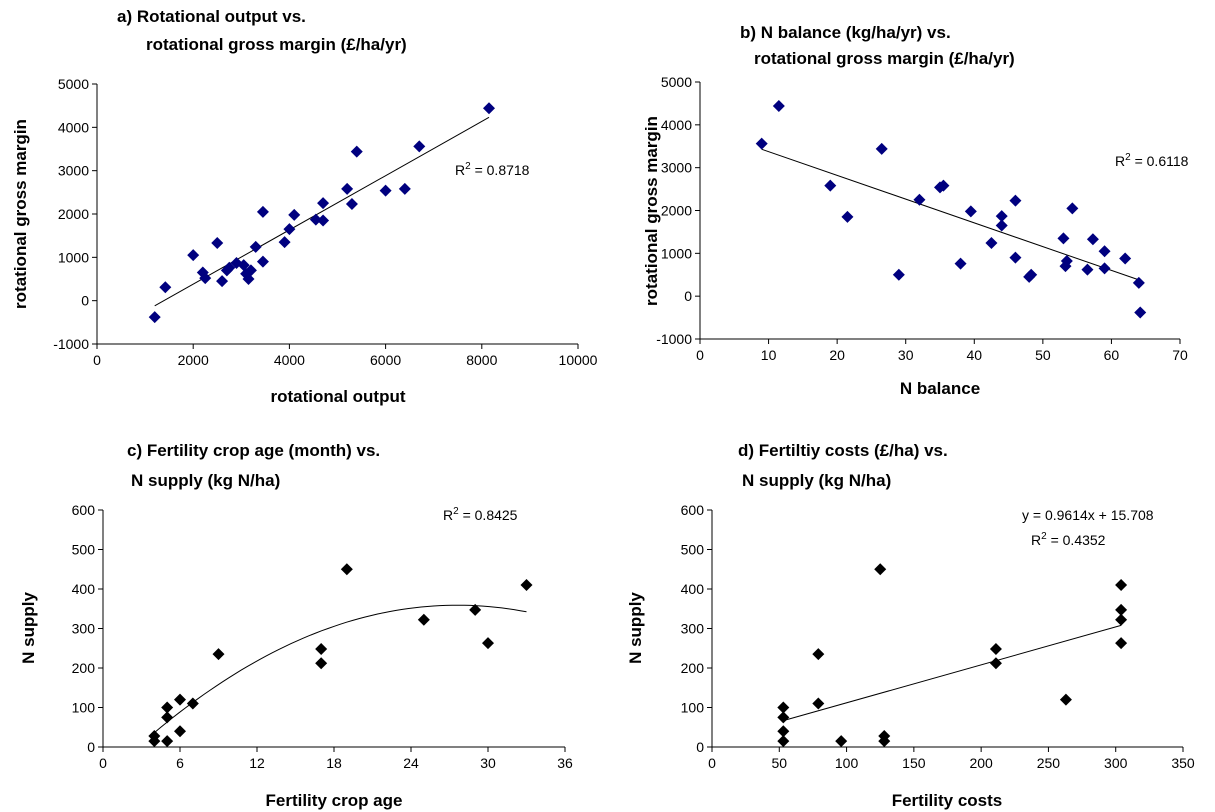 Image resolution: width=1215 pixels, height=812 pixels. What do you see at coordinates (565, 763) in the screenshot?
I see `chart-c-xtick-label: 36` at bounding box center [565, 763].